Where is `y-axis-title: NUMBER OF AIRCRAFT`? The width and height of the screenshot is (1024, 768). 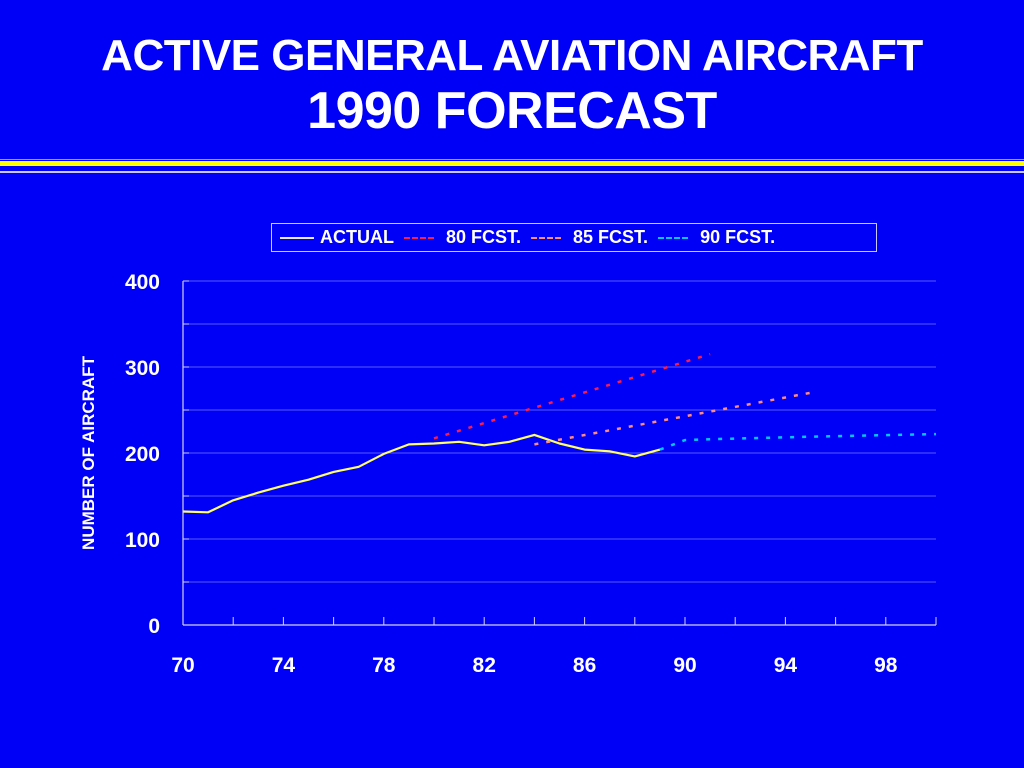
y-axis-title: NUMBER OF AIRCRAFT is located at coordinates (88, 452).